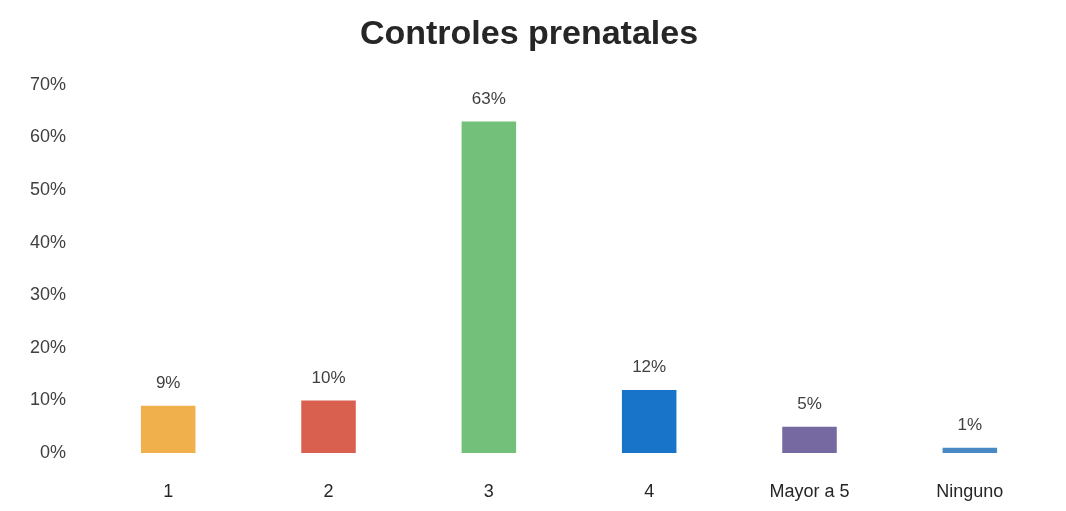 The height and width of the screenshot is (511, 1066). What do you see at coordinates (48, 241) in the screenshot?
I see `y-tick-label: 40%` at bounding box center [48, 241].